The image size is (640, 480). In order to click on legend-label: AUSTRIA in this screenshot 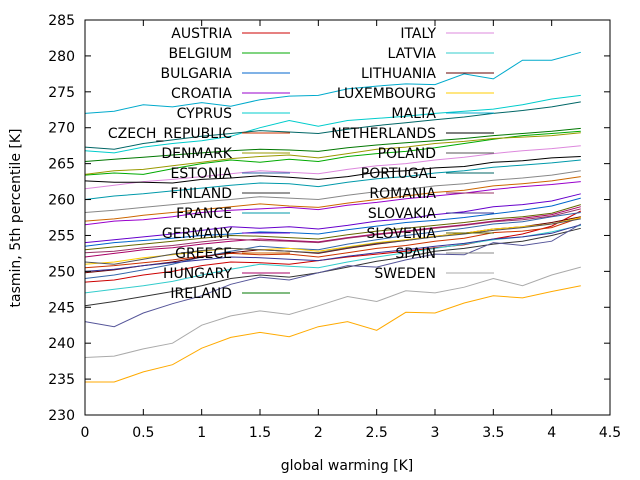, I will do `click(201, 34)`.